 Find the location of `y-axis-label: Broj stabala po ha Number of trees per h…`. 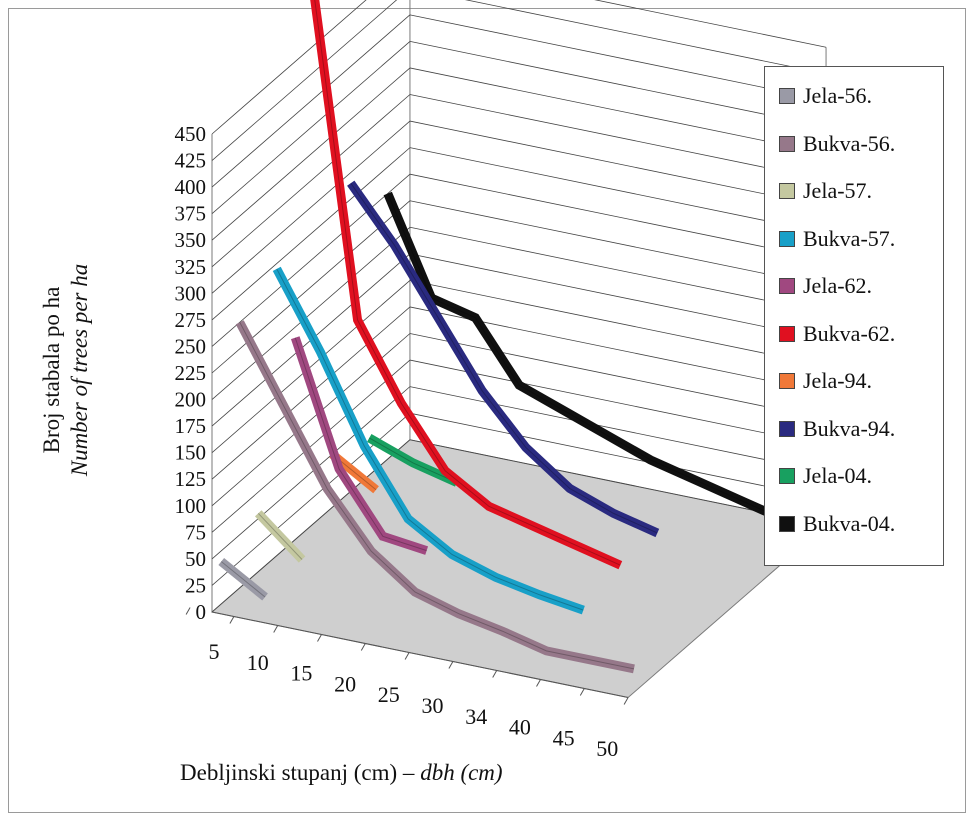

y-axis-label: Broj stabala po ha Number of trees per h… is located at coordinates (66, 370).